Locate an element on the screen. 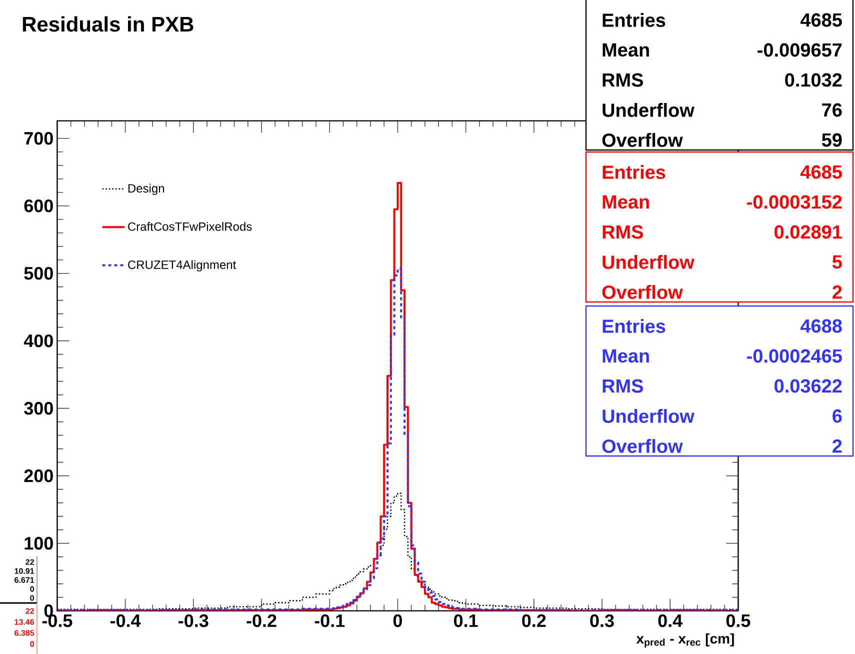  y-tick-label: 300 is located at coordinates (38, 408).